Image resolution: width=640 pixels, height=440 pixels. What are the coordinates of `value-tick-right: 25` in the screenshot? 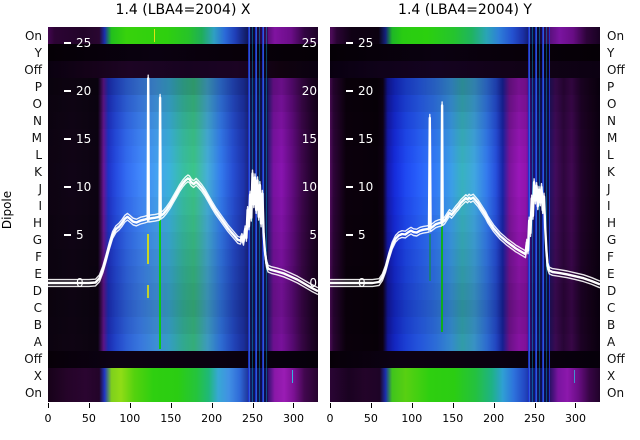 It's located at (297, 43).